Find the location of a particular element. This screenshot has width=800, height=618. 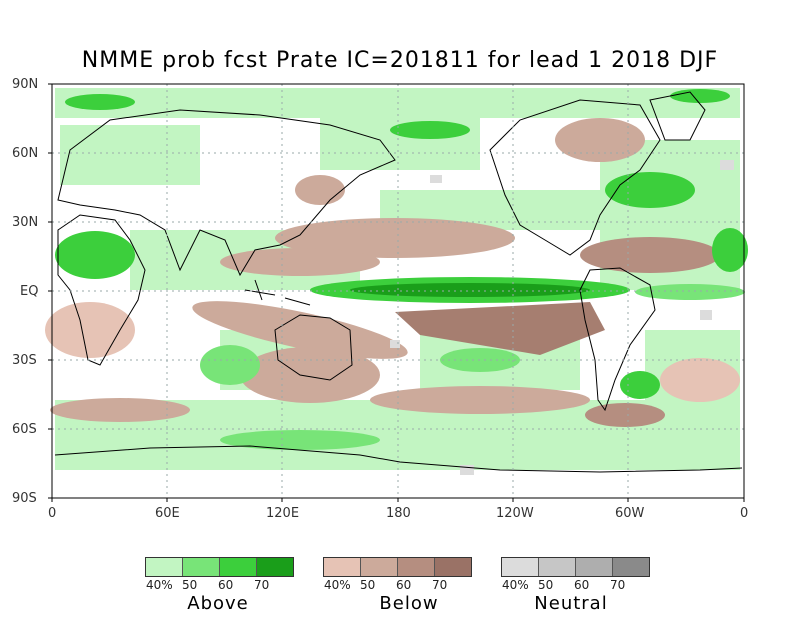

lon-label-180: 180 is located at coordinates (398, 513).